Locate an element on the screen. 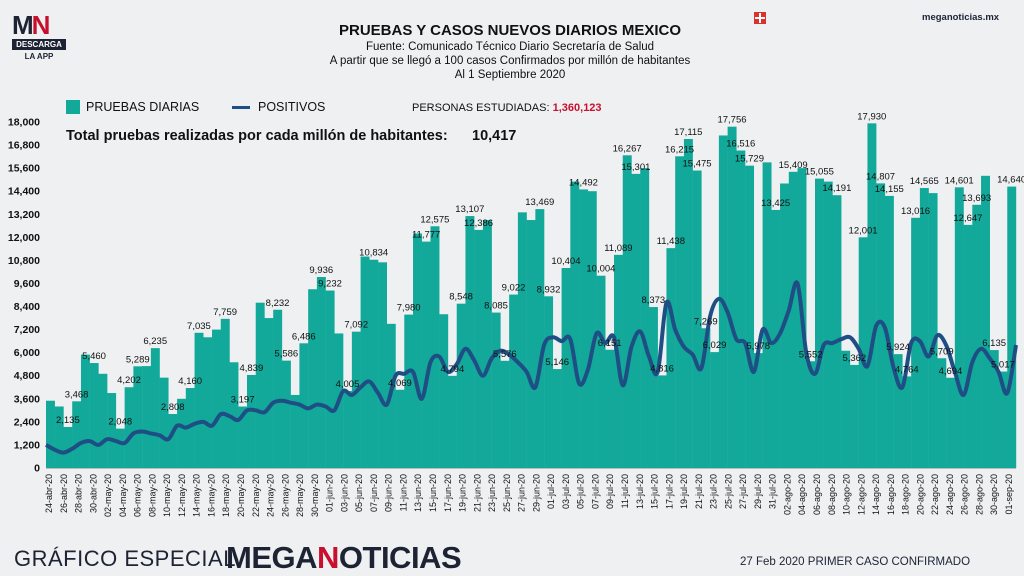 This screenshot has height=576, width=1024. data-label: 14,191 is located at coordinates (836, 188).